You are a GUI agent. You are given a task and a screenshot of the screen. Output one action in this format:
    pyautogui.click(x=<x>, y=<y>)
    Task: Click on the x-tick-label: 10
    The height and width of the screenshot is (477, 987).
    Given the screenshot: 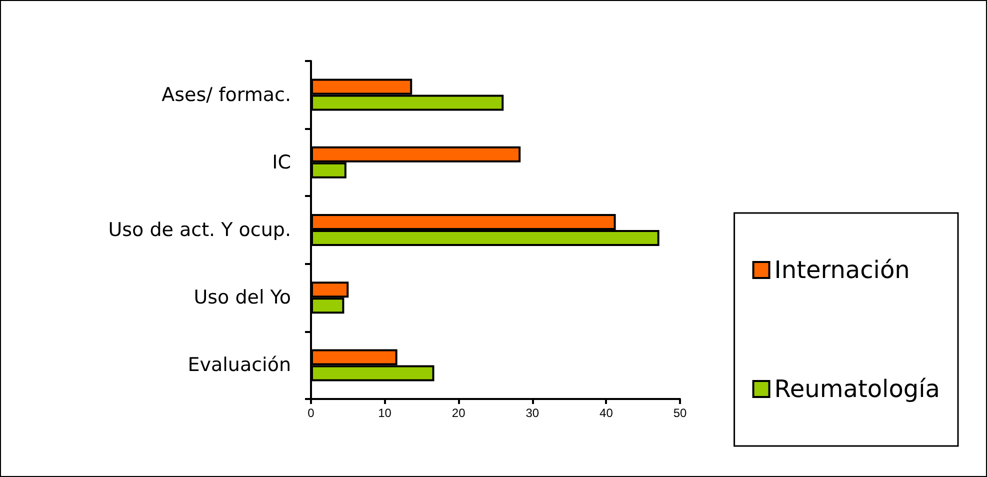 What is the action you would take?
    pyautogui.click(x=385, y=413)
    